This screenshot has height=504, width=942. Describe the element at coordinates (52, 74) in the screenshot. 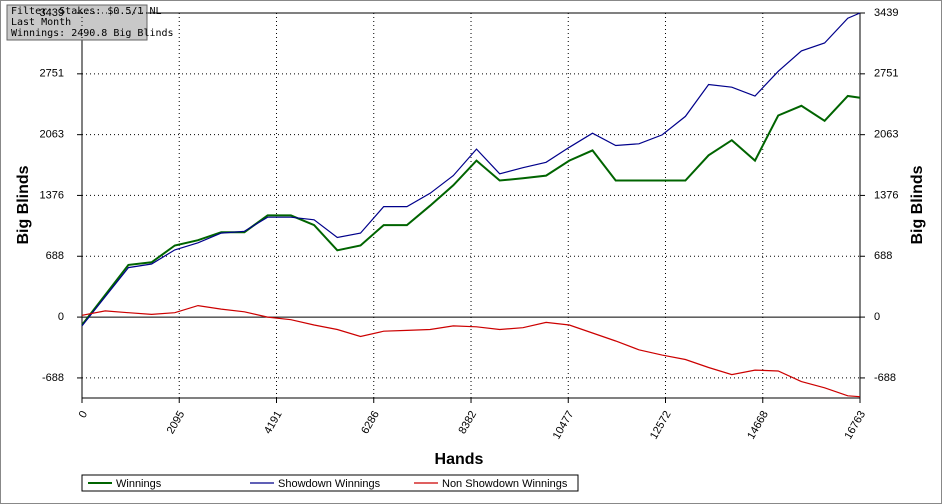

I see `y-tick-label: 2751` at that location.